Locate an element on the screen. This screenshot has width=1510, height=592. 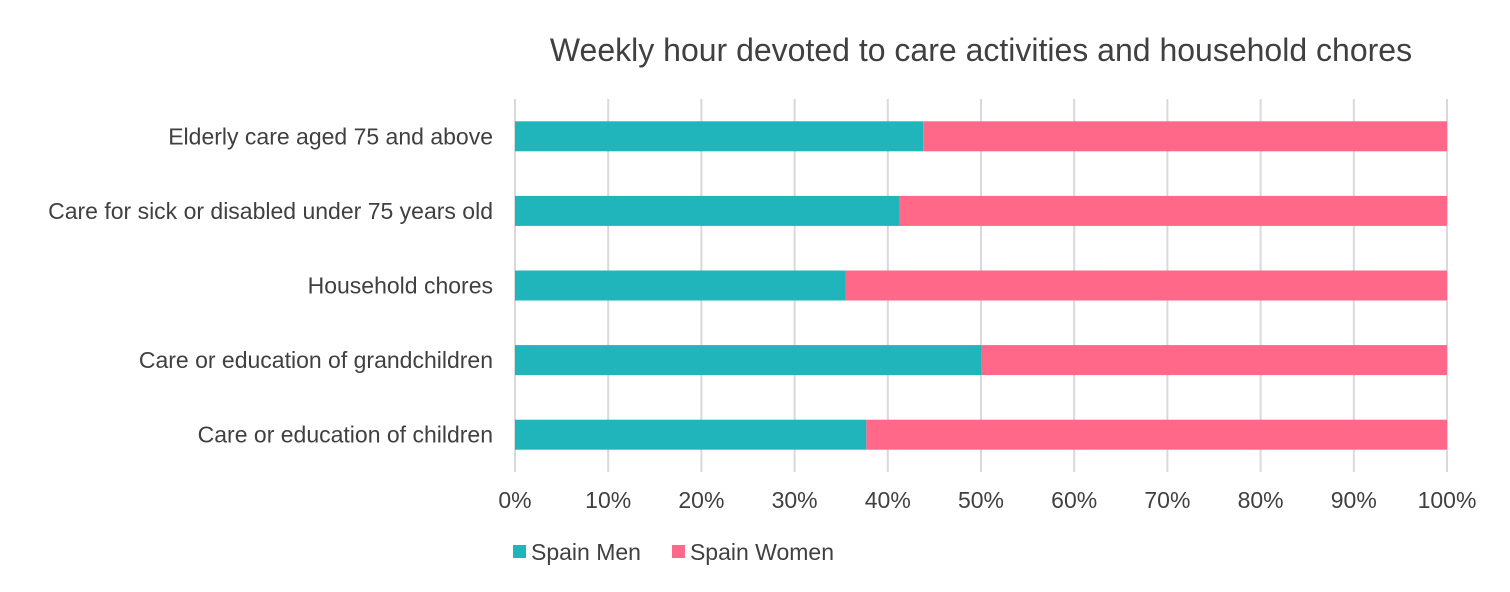
category-label: Care or education of children is located at coordinates (345, 435).